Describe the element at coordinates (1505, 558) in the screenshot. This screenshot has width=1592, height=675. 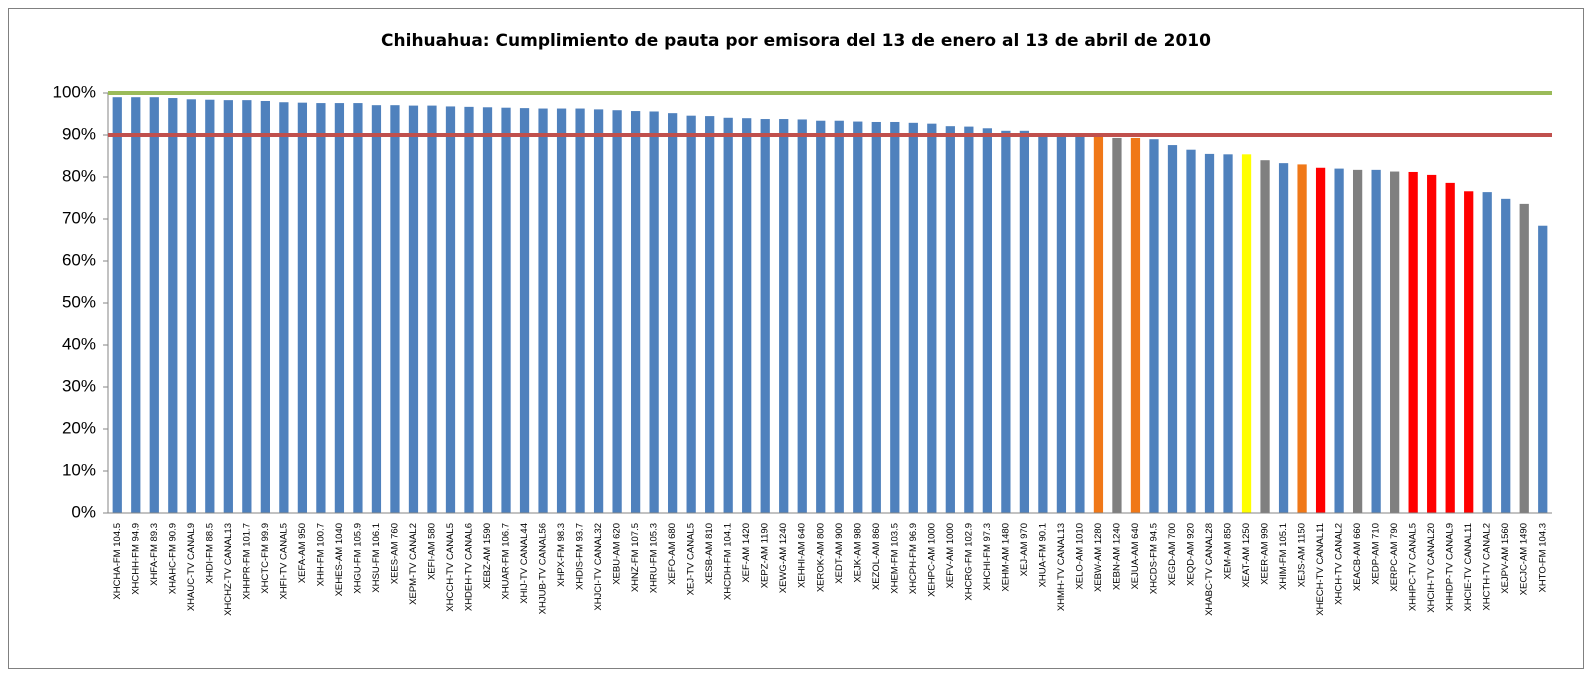
I see `x-tick-label: XEJPV-AM 1560` at that location.